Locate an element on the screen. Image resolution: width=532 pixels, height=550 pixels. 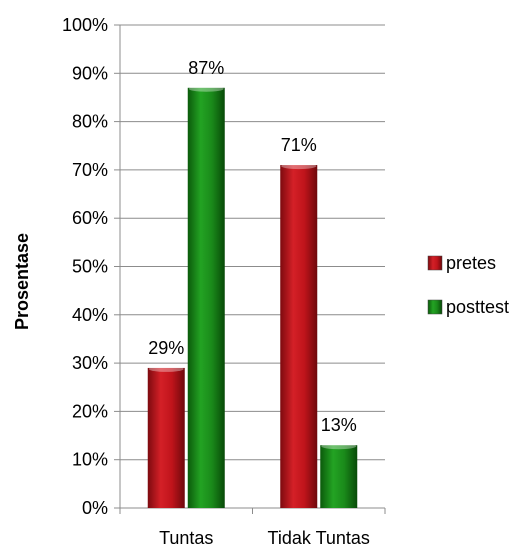
y-tick-label: 100% is located at coordinates (85, 25).